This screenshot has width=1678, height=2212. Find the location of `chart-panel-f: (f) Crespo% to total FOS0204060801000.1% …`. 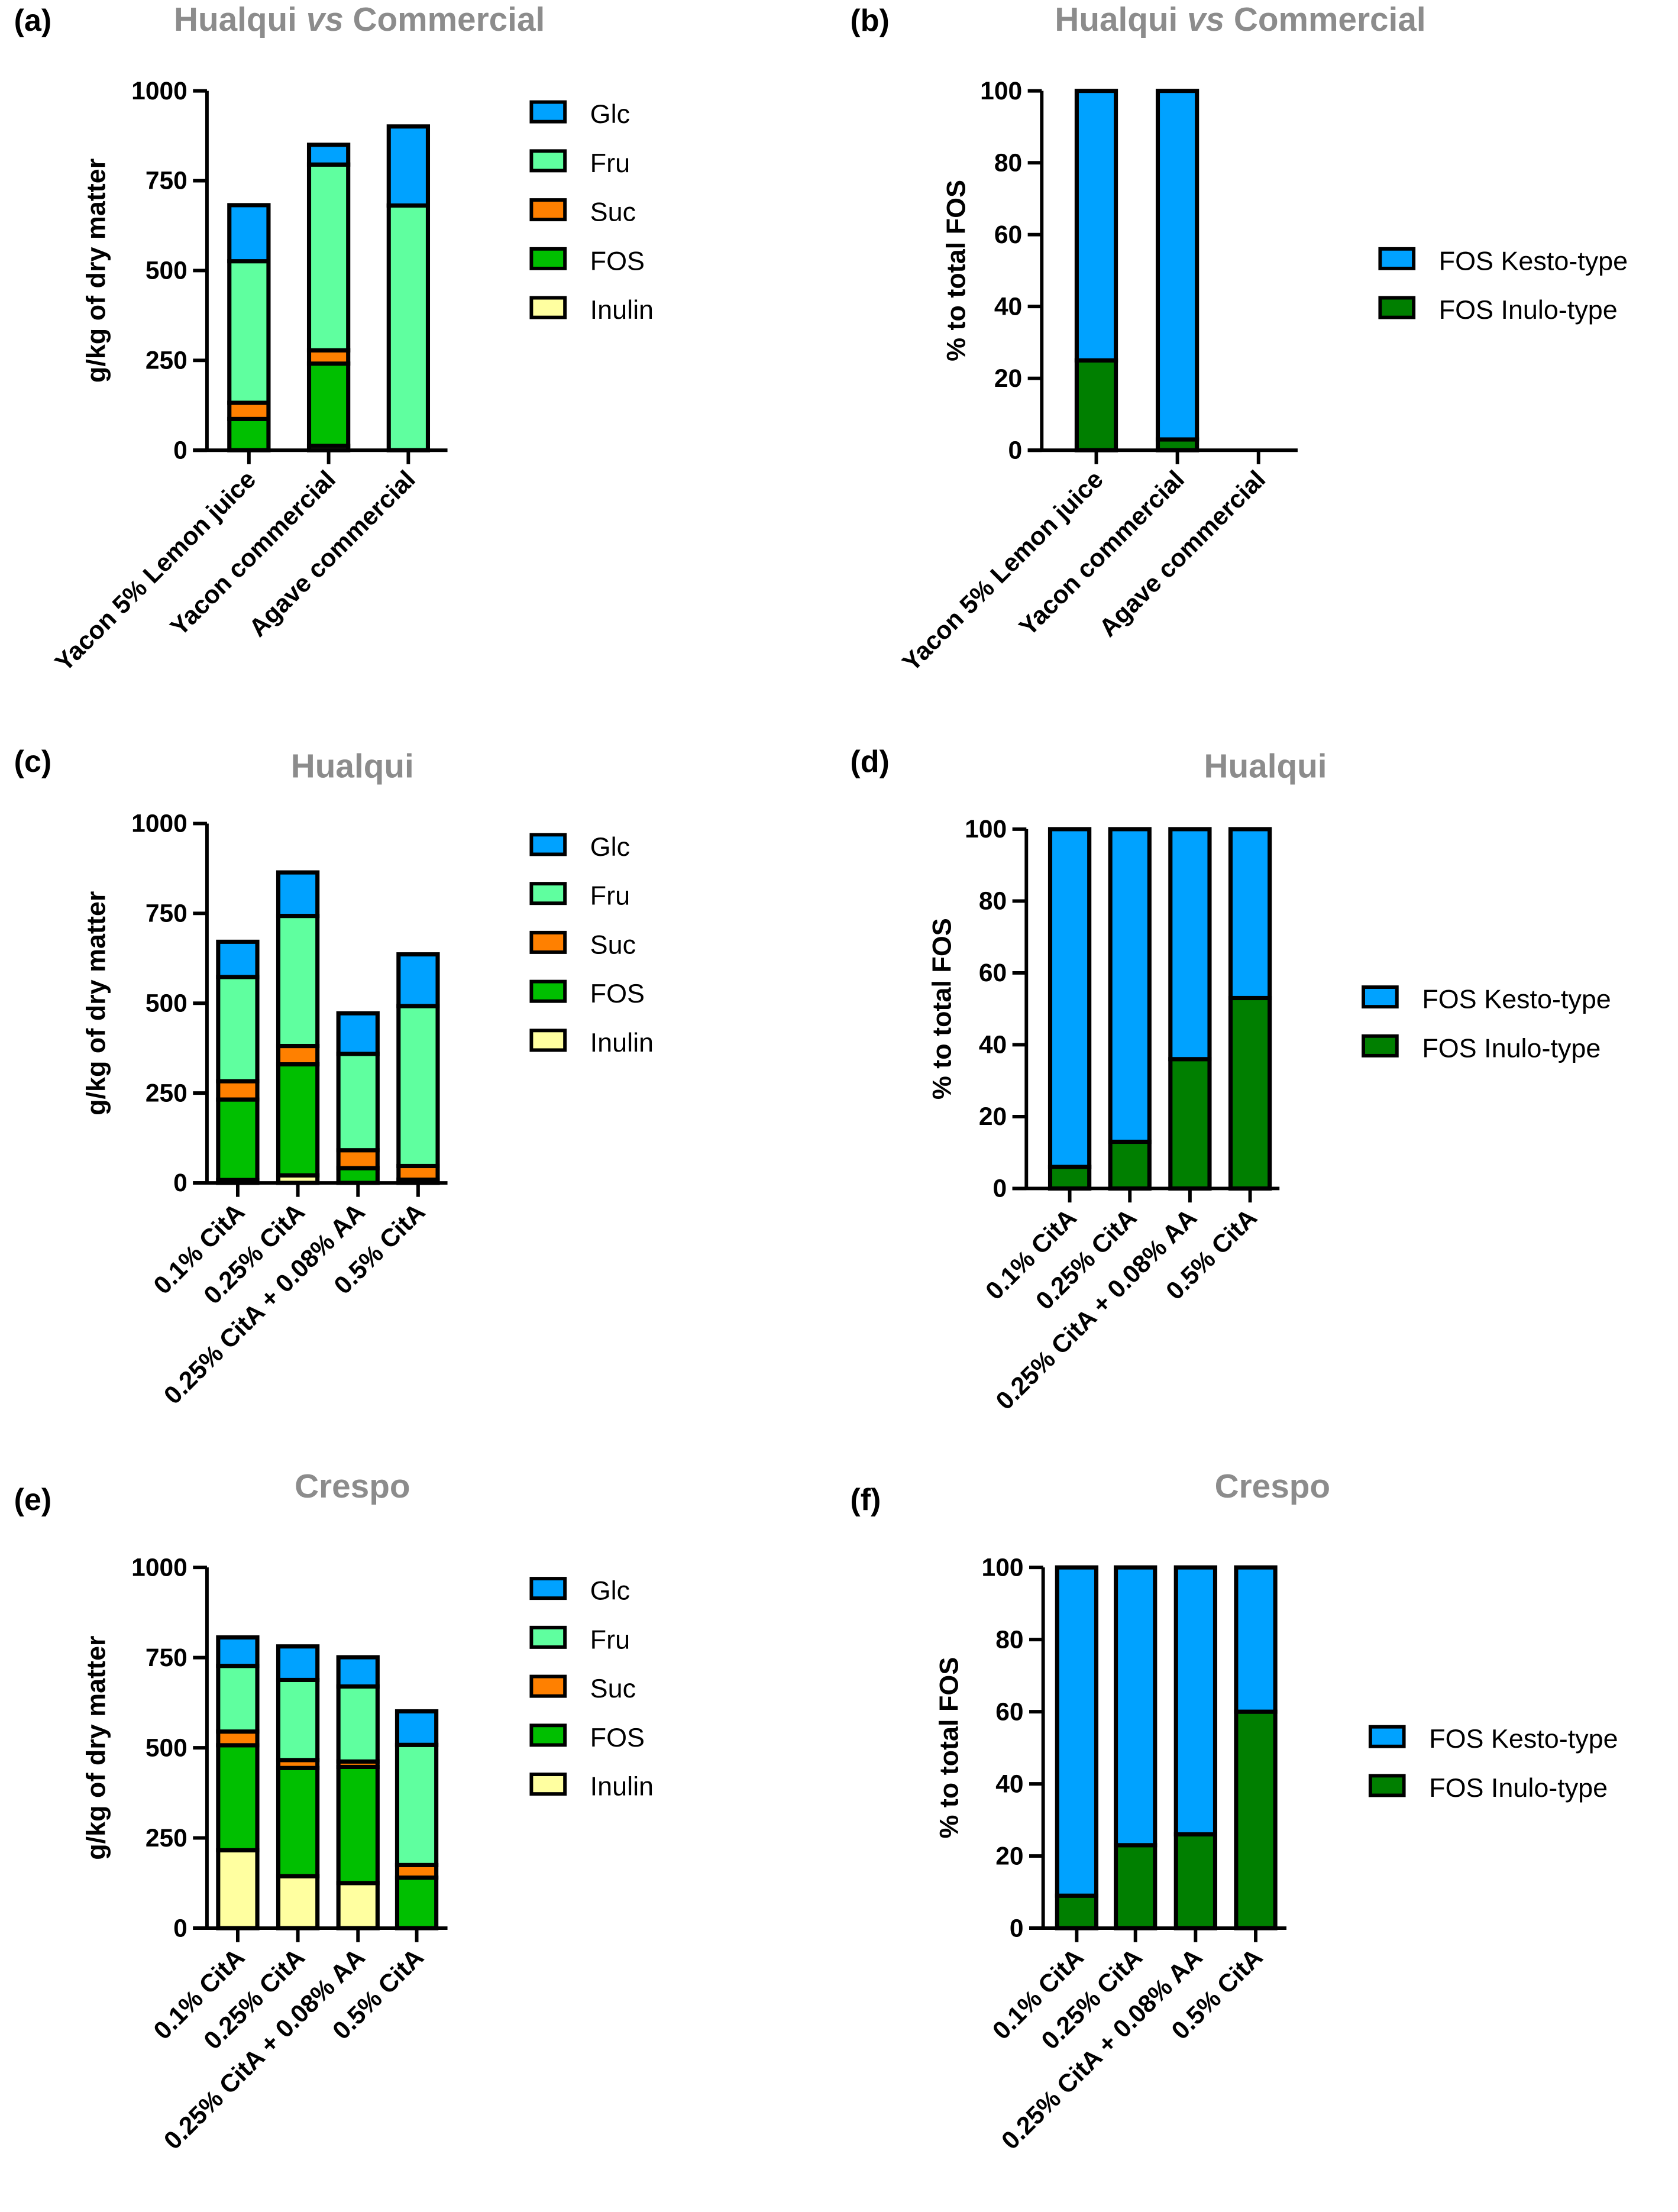

chart-panel-f: (f) Crespo% to total FOS0204060801000.1% … is located at coordinates (1234, 1812).